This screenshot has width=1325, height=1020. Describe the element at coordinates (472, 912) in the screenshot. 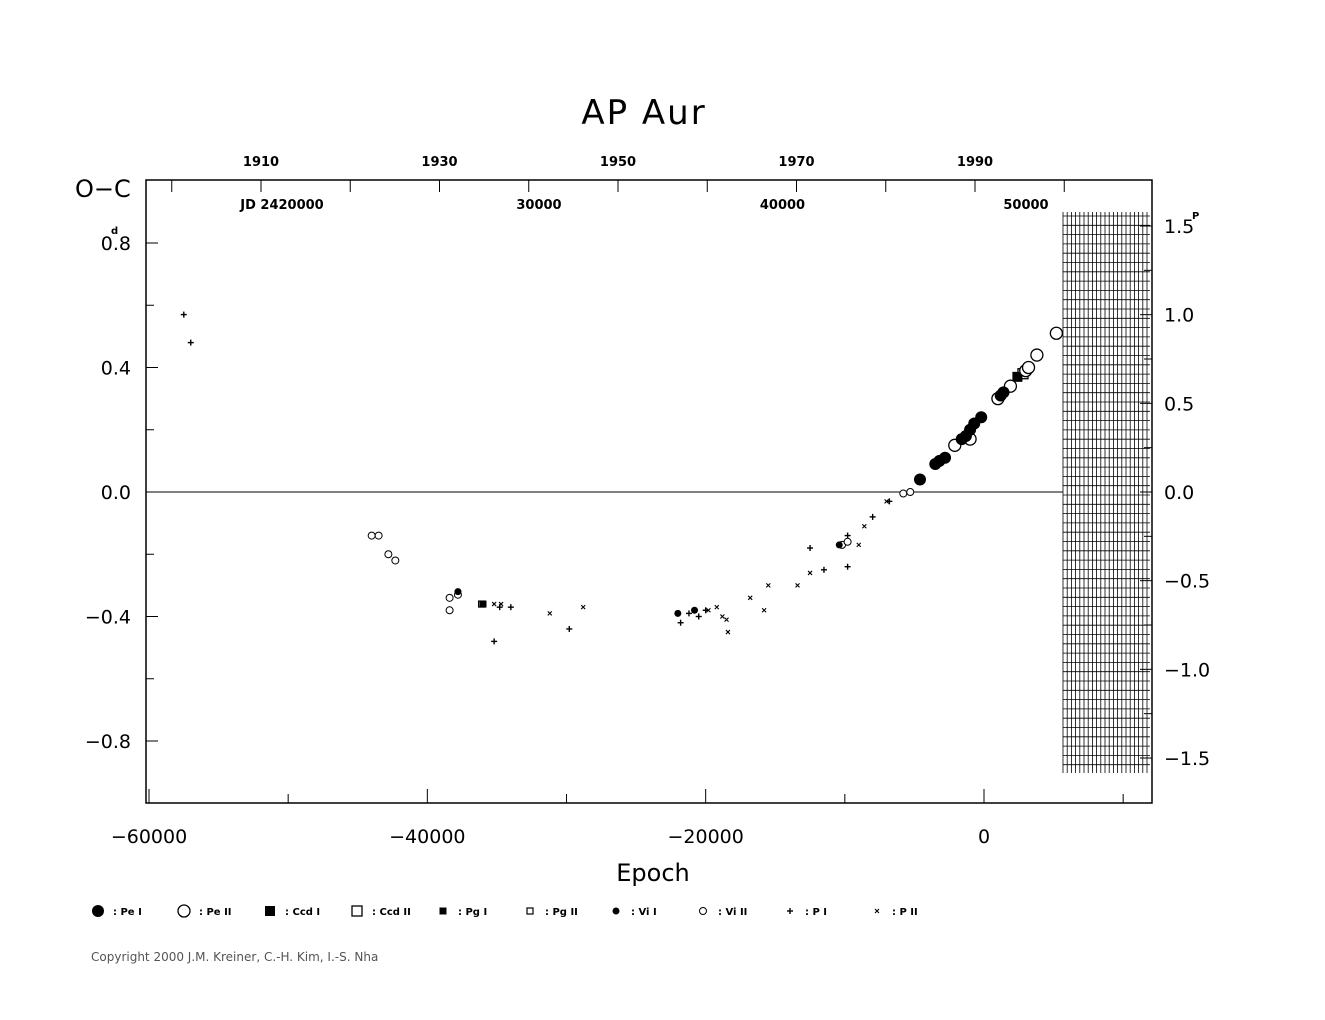

I see `legend-label: : Pg I` at that location.